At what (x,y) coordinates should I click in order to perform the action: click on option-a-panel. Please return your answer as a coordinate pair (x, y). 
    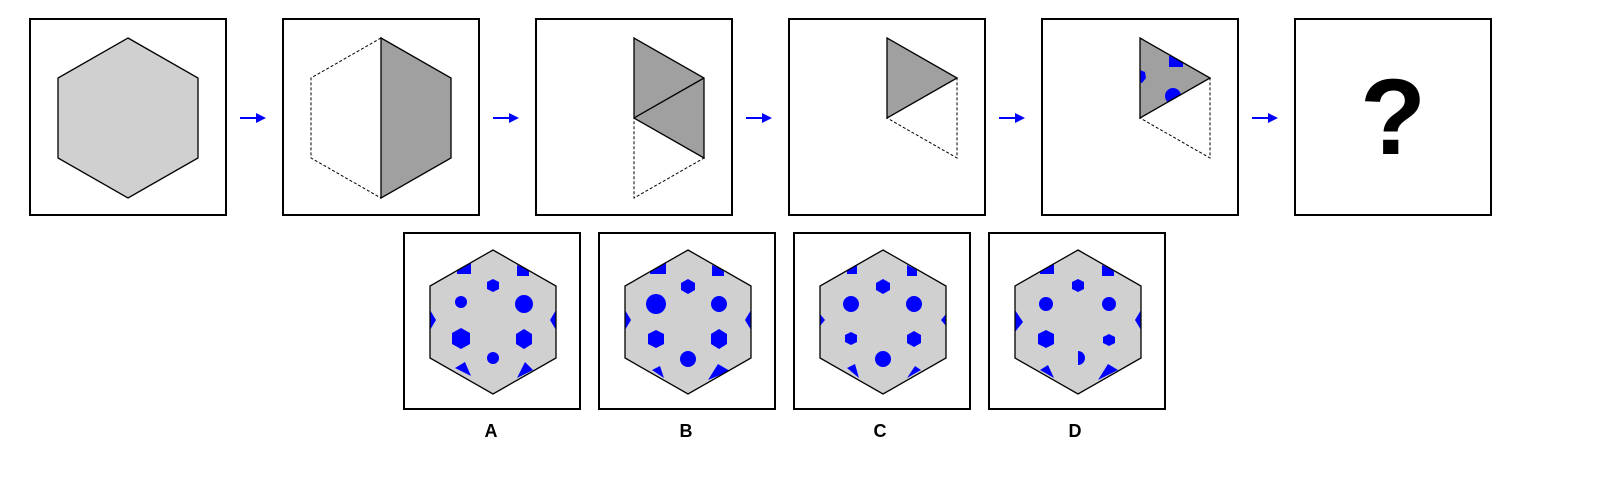
    Looking at the image, I should click on (492, 321).